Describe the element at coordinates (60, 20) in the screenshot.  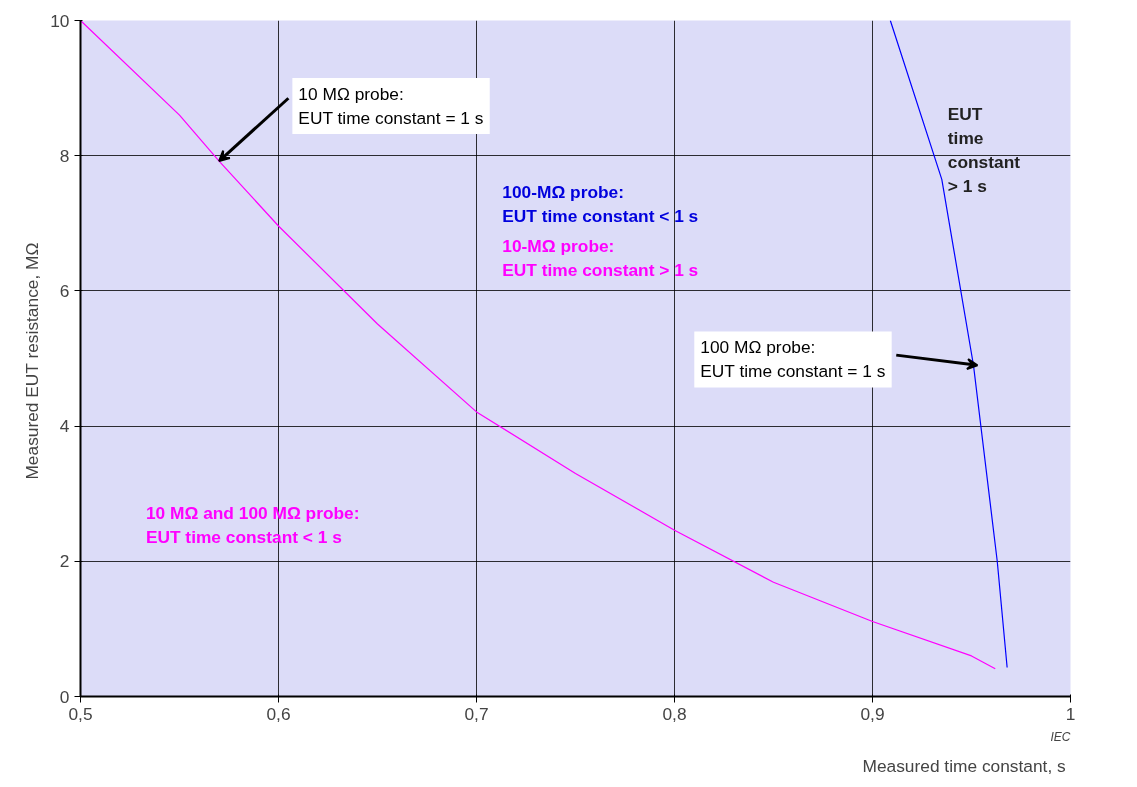
I see `y-tick-label: 10` at that location.